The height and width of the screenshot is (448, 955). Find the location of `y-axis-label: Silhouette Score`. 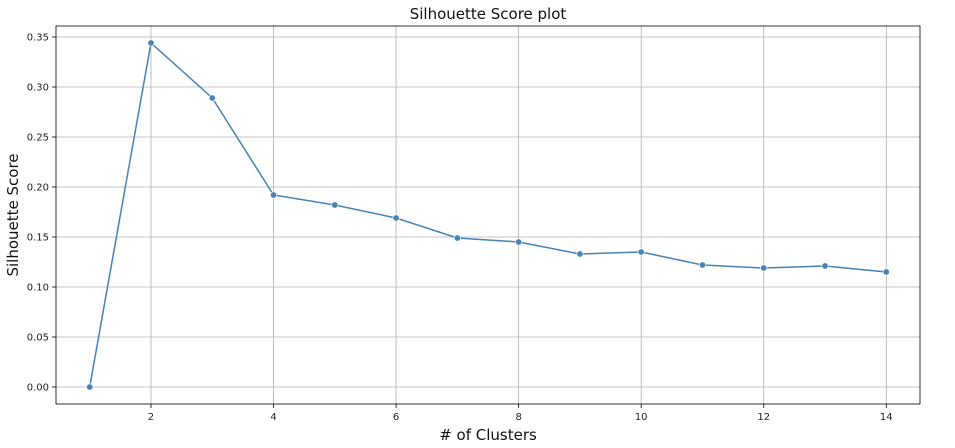

y-axis-label: Silhouette Score is located at coordinates (13, 214).